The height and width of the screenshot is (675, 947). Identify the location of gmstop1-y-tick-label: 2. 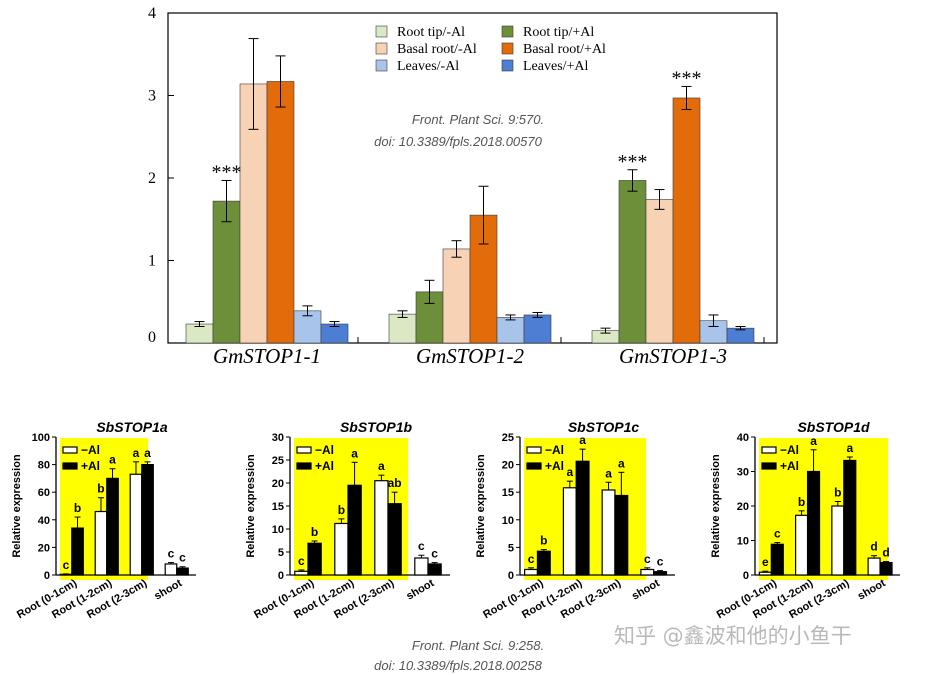
(152, 178).